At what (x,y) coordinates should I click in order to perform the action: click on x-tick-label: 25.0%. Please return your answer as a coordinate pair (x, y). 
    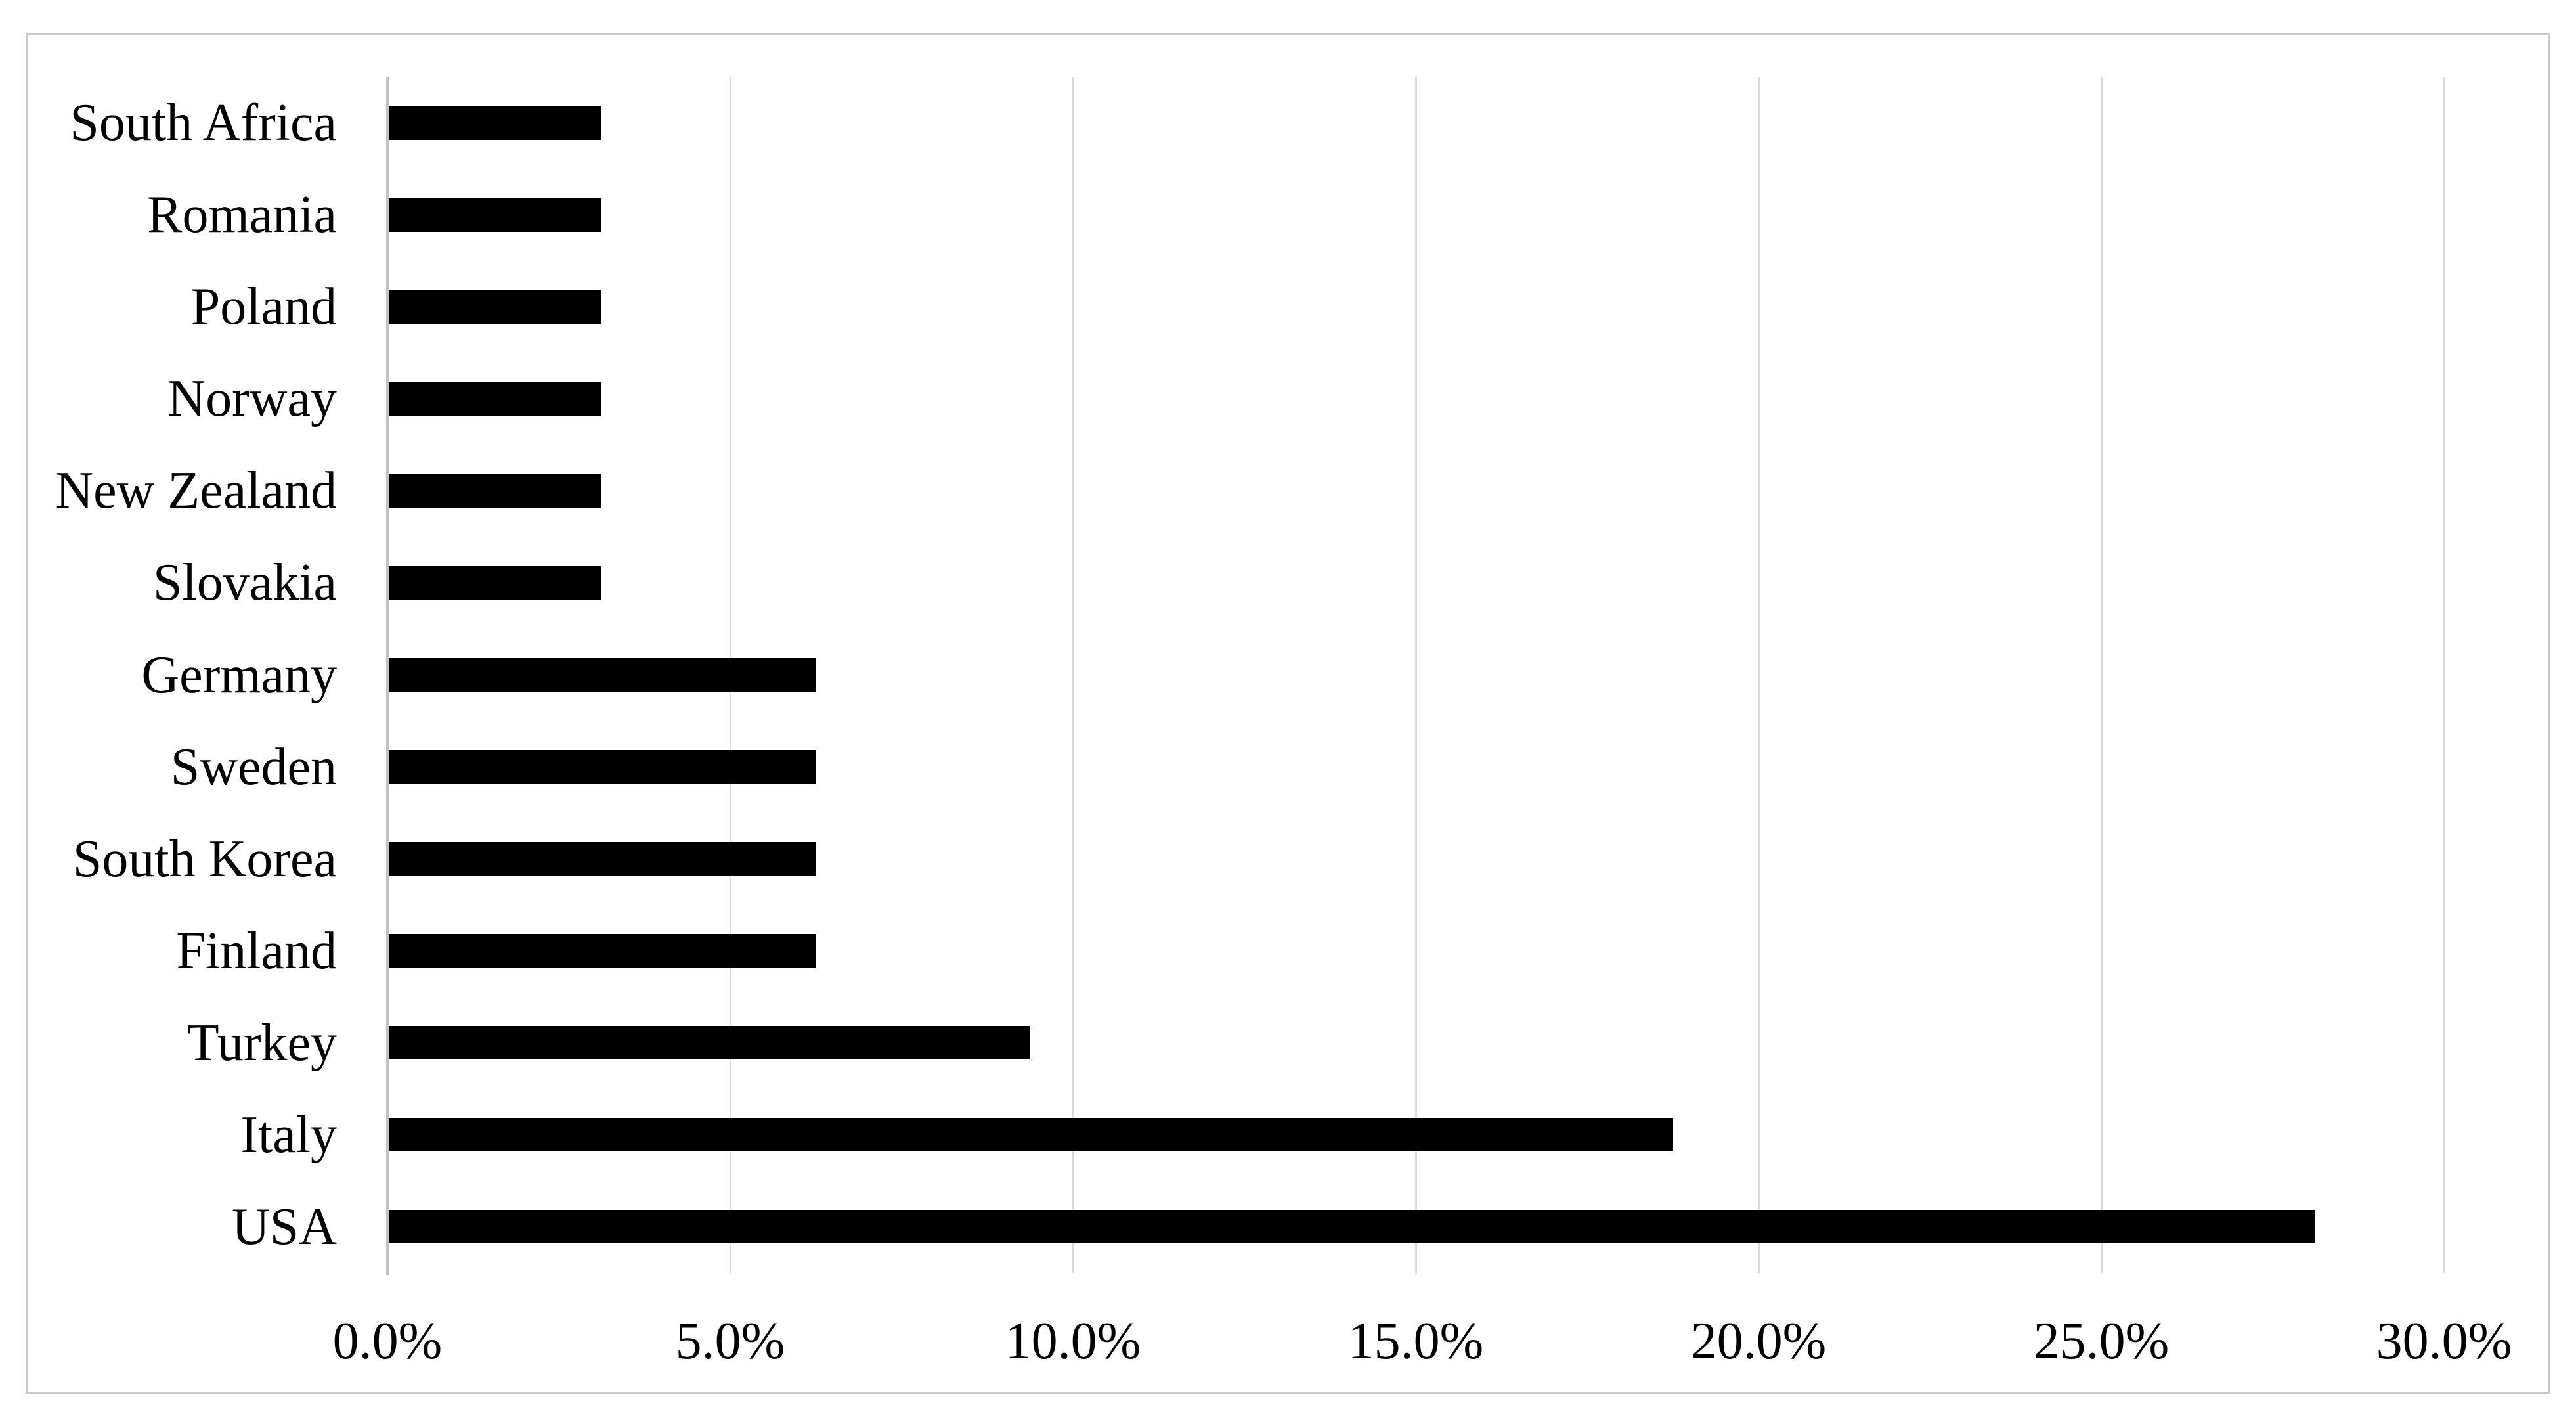
    Looking at the image, I should click on (2101, 1341).